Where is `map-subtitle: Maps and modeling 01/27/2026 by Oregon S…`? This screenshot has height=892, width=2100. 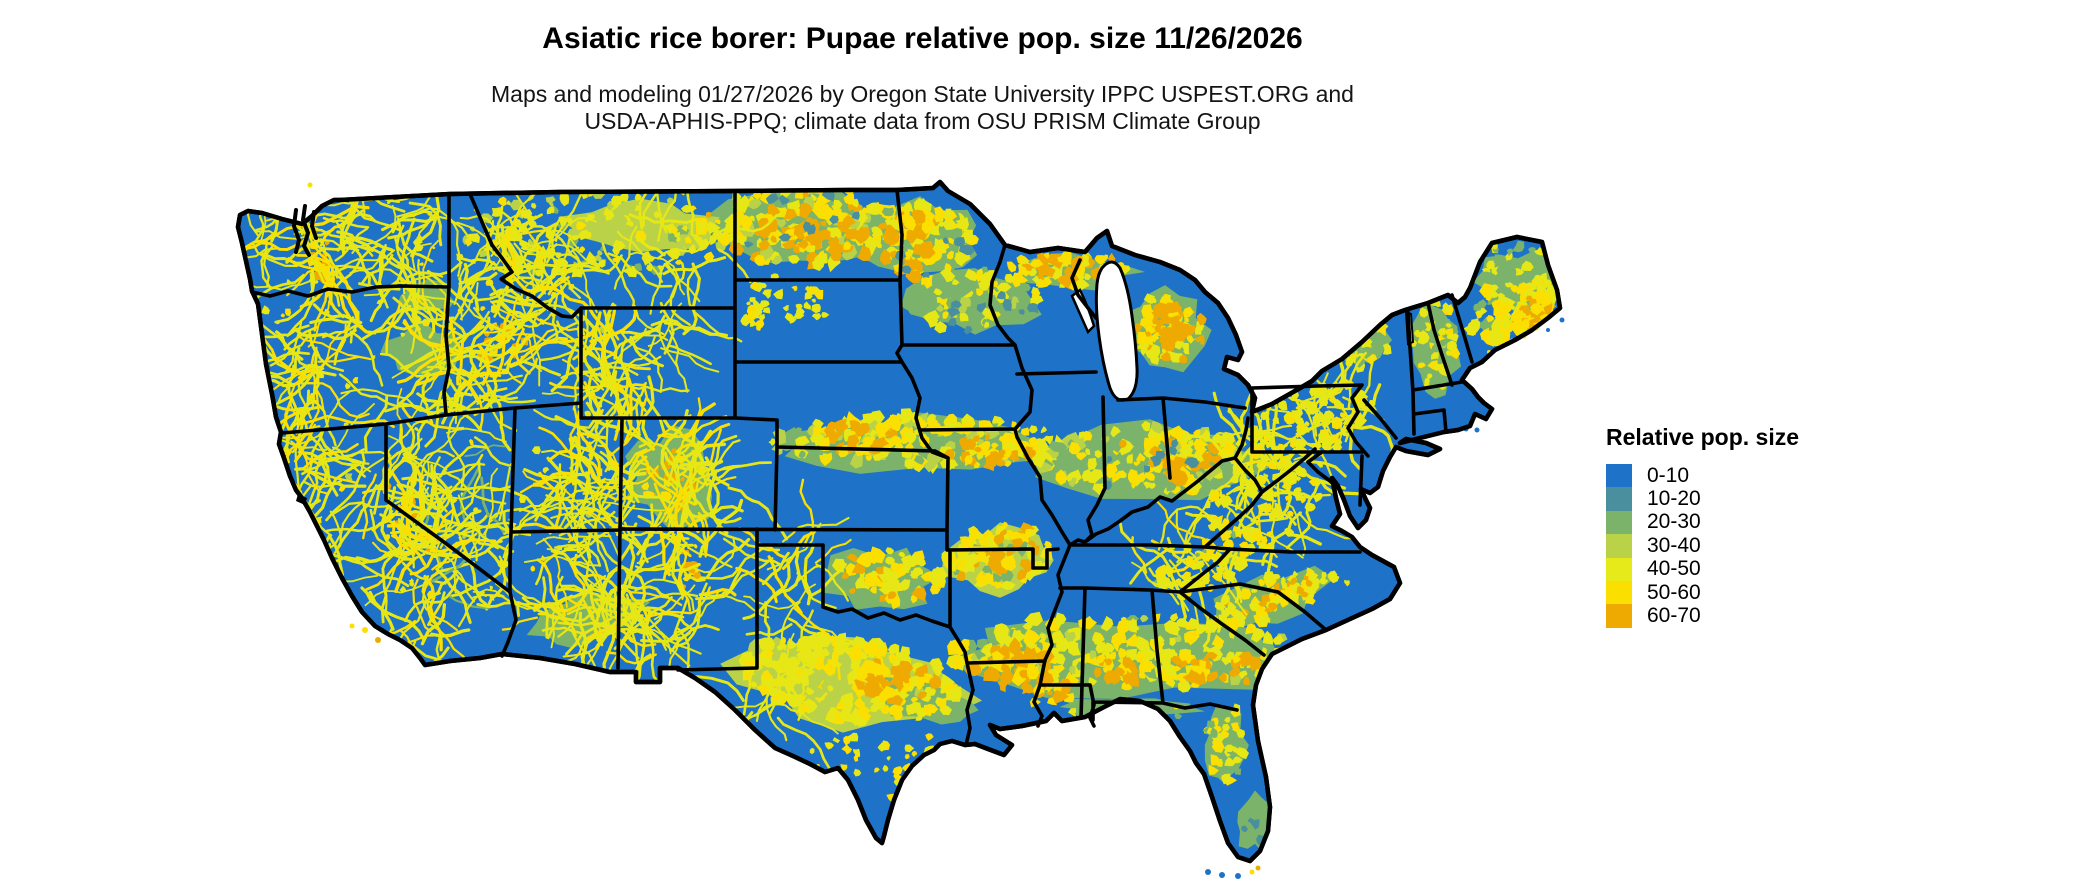
map-subtitle: Maps and modeling 01/27/2026 by Oregon S… is located at coordinates (922, 107).